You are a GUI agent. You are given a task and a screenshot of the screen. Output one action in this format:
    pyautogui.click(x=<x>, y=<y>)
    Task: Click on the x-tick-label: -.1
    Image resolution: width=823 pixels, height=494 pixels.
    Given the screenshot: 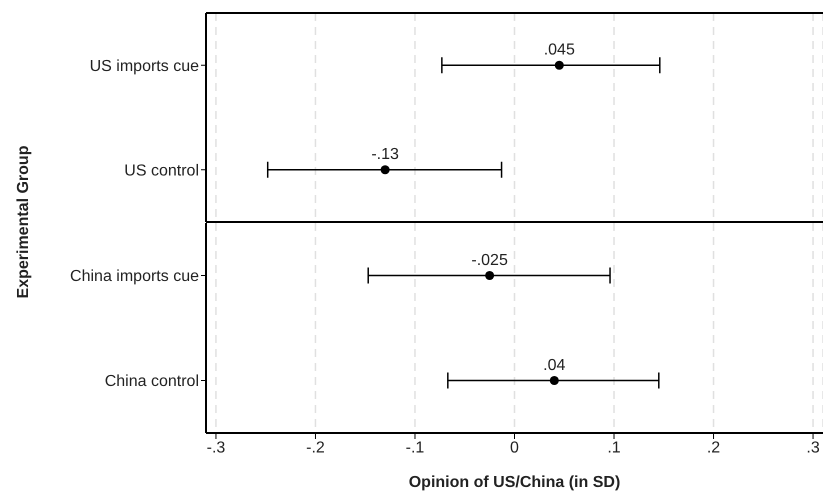 What is the action you would take?
    pyautogui.click(x=415, y=447)
    